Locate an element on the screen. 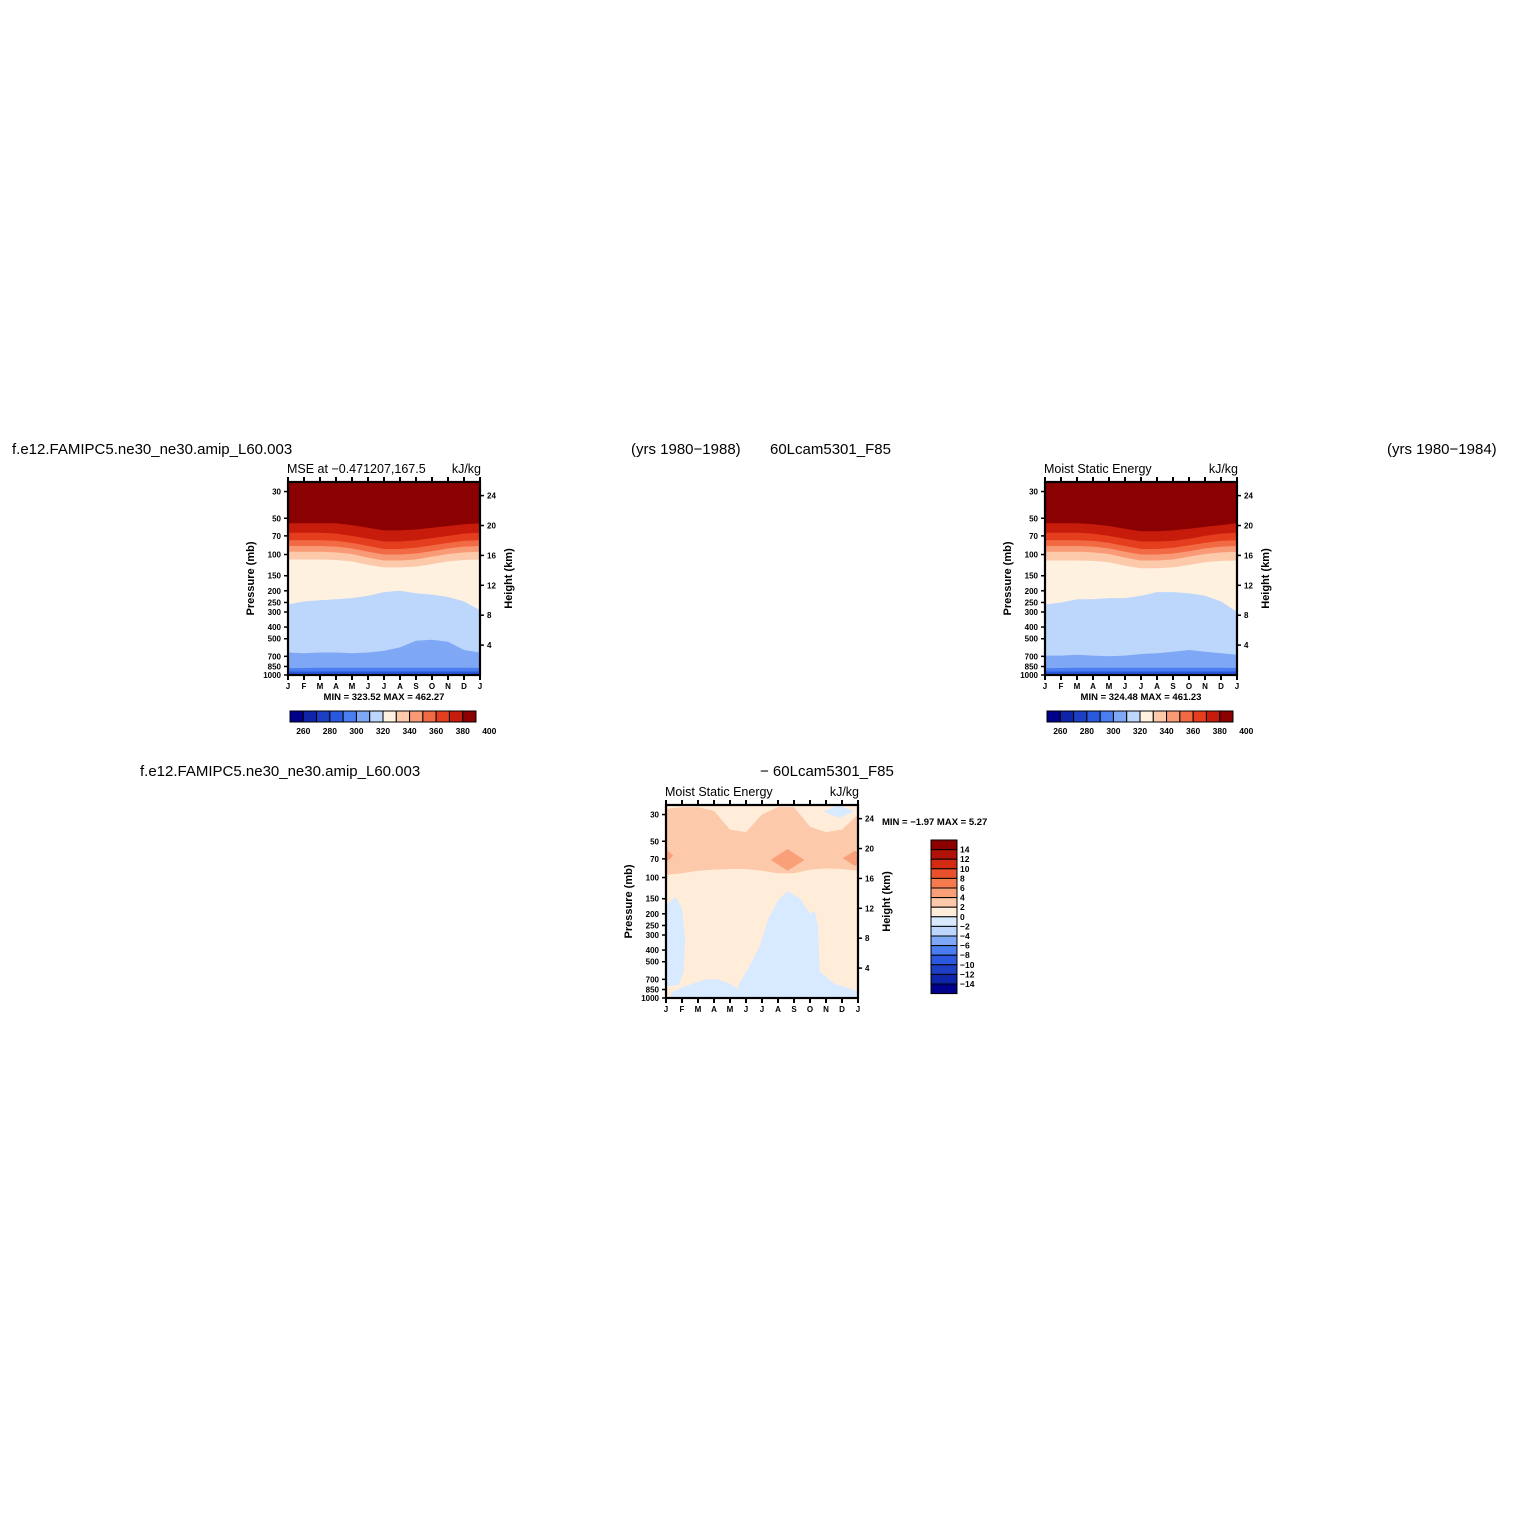 This screenshot has height=1525, width=1525. case-ytick-label: 300 is located at coordinates (275, 612).